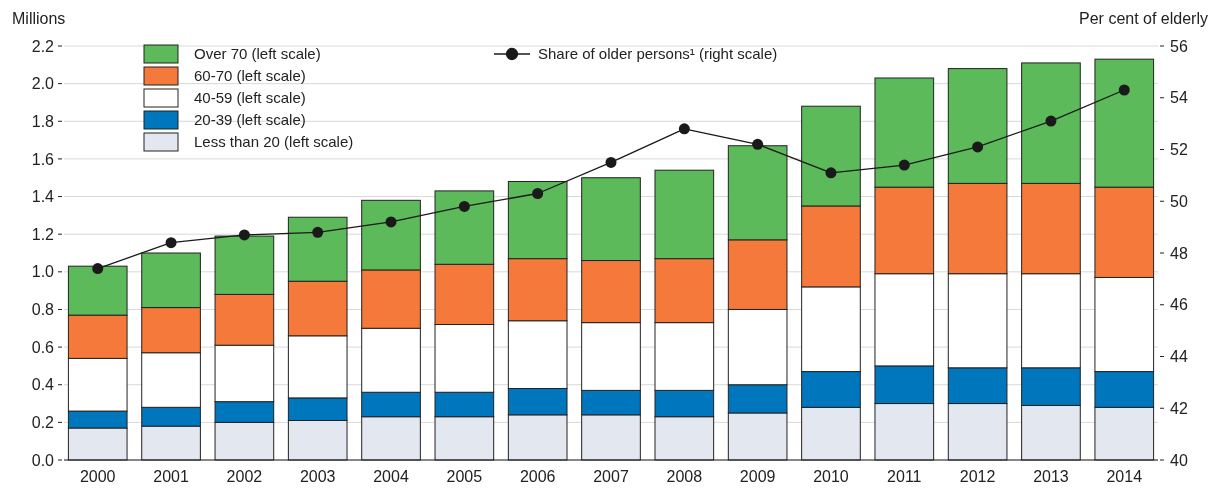 Image resolution: width=1220 pixels, height=497 pixels. Describe the element at coordinates (1179, 98) in the screenshot. I see `y2-tick-label: 54` at that location.